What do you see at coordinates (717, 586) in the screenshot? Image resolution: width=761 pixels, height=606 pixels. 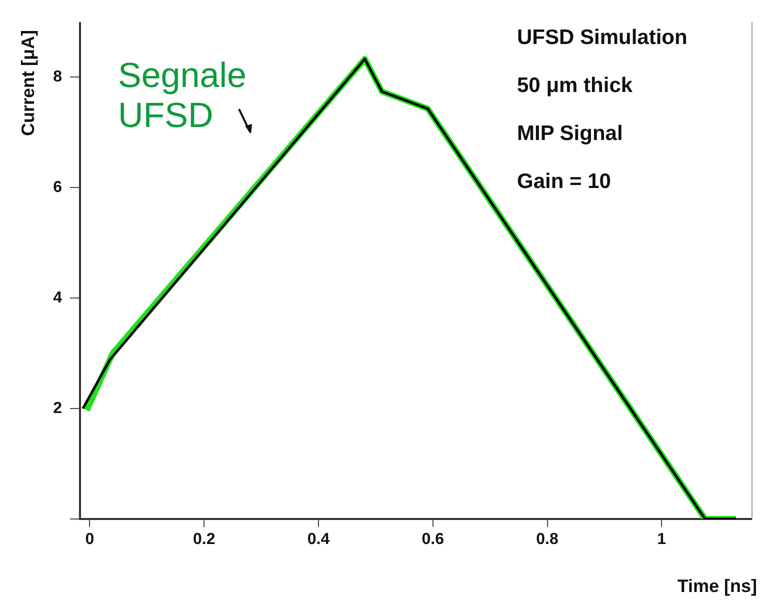 I see `x-axis-title: Time [ns]` at bounding box center [717, 586].